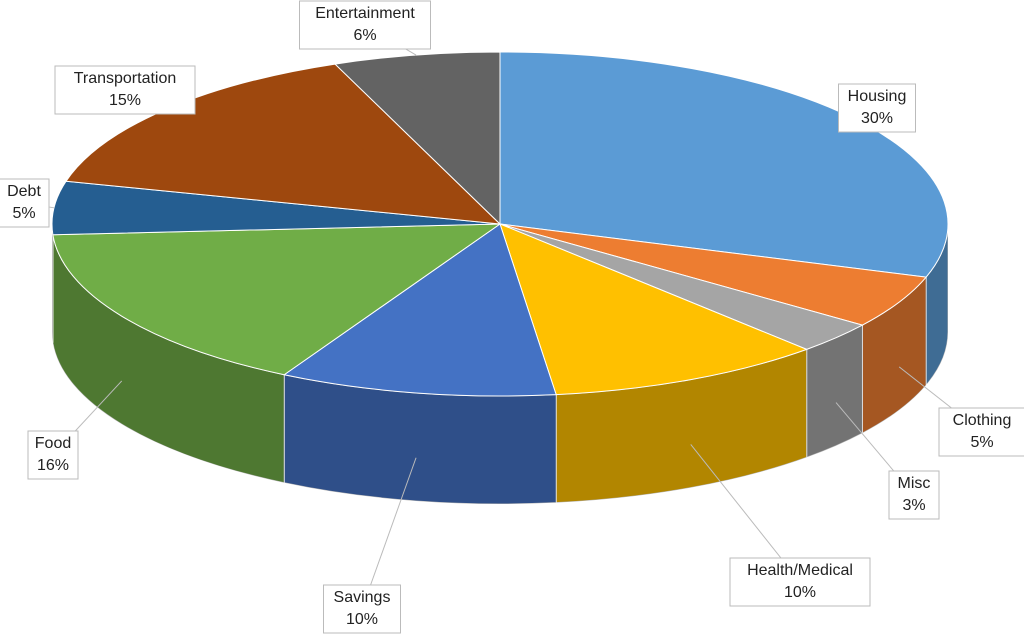 Image resolution: width=1024 pixels, height=634 pixels. Describe the element at coordinates (389, 533) in the screenshot. I see `leader-line` at that location.